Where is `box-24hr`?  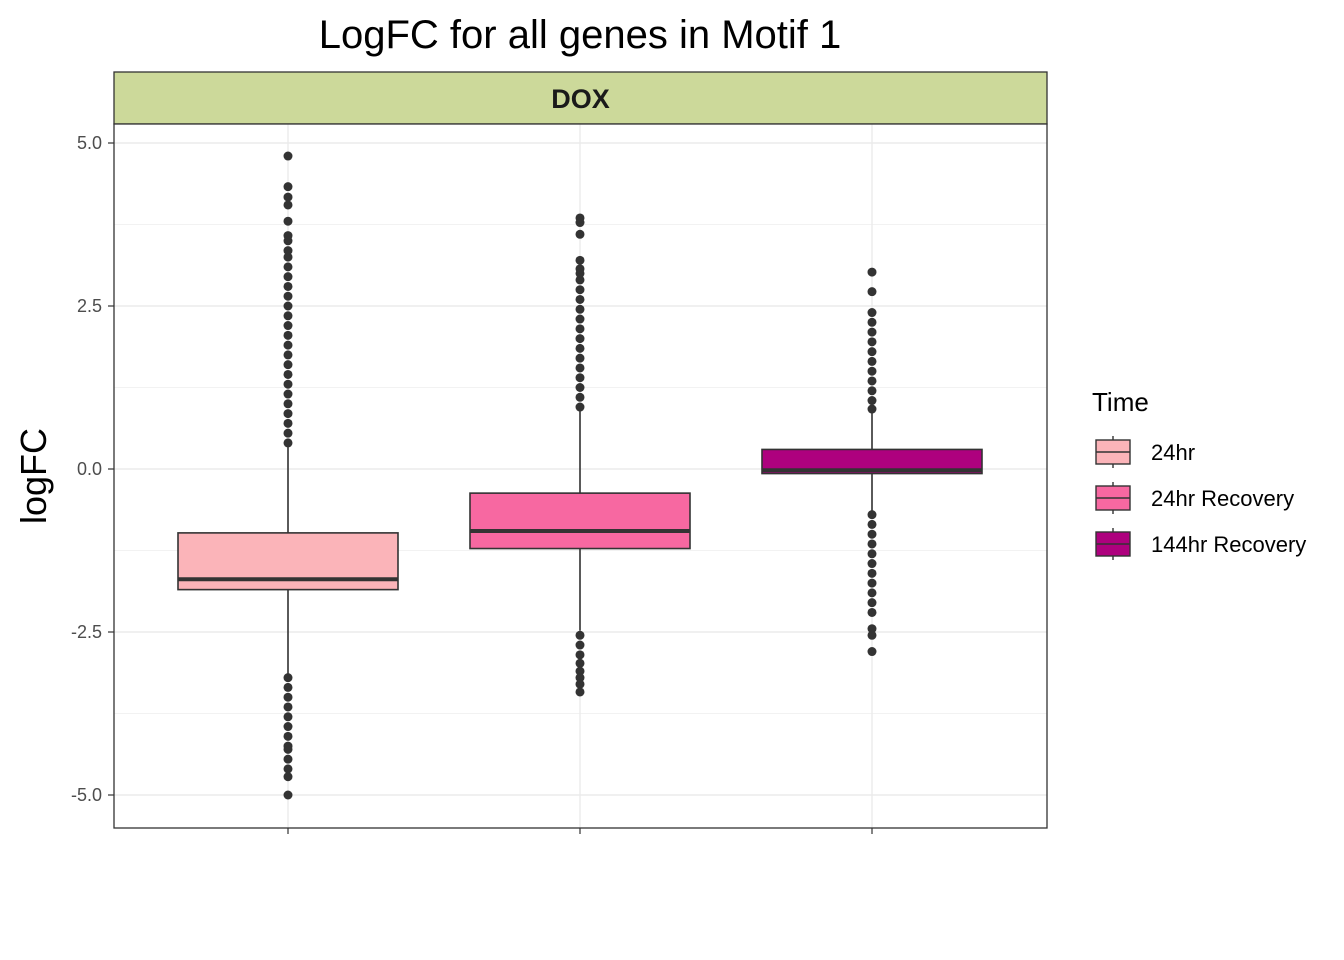
box-24hr is located at coordinates (288, 475).